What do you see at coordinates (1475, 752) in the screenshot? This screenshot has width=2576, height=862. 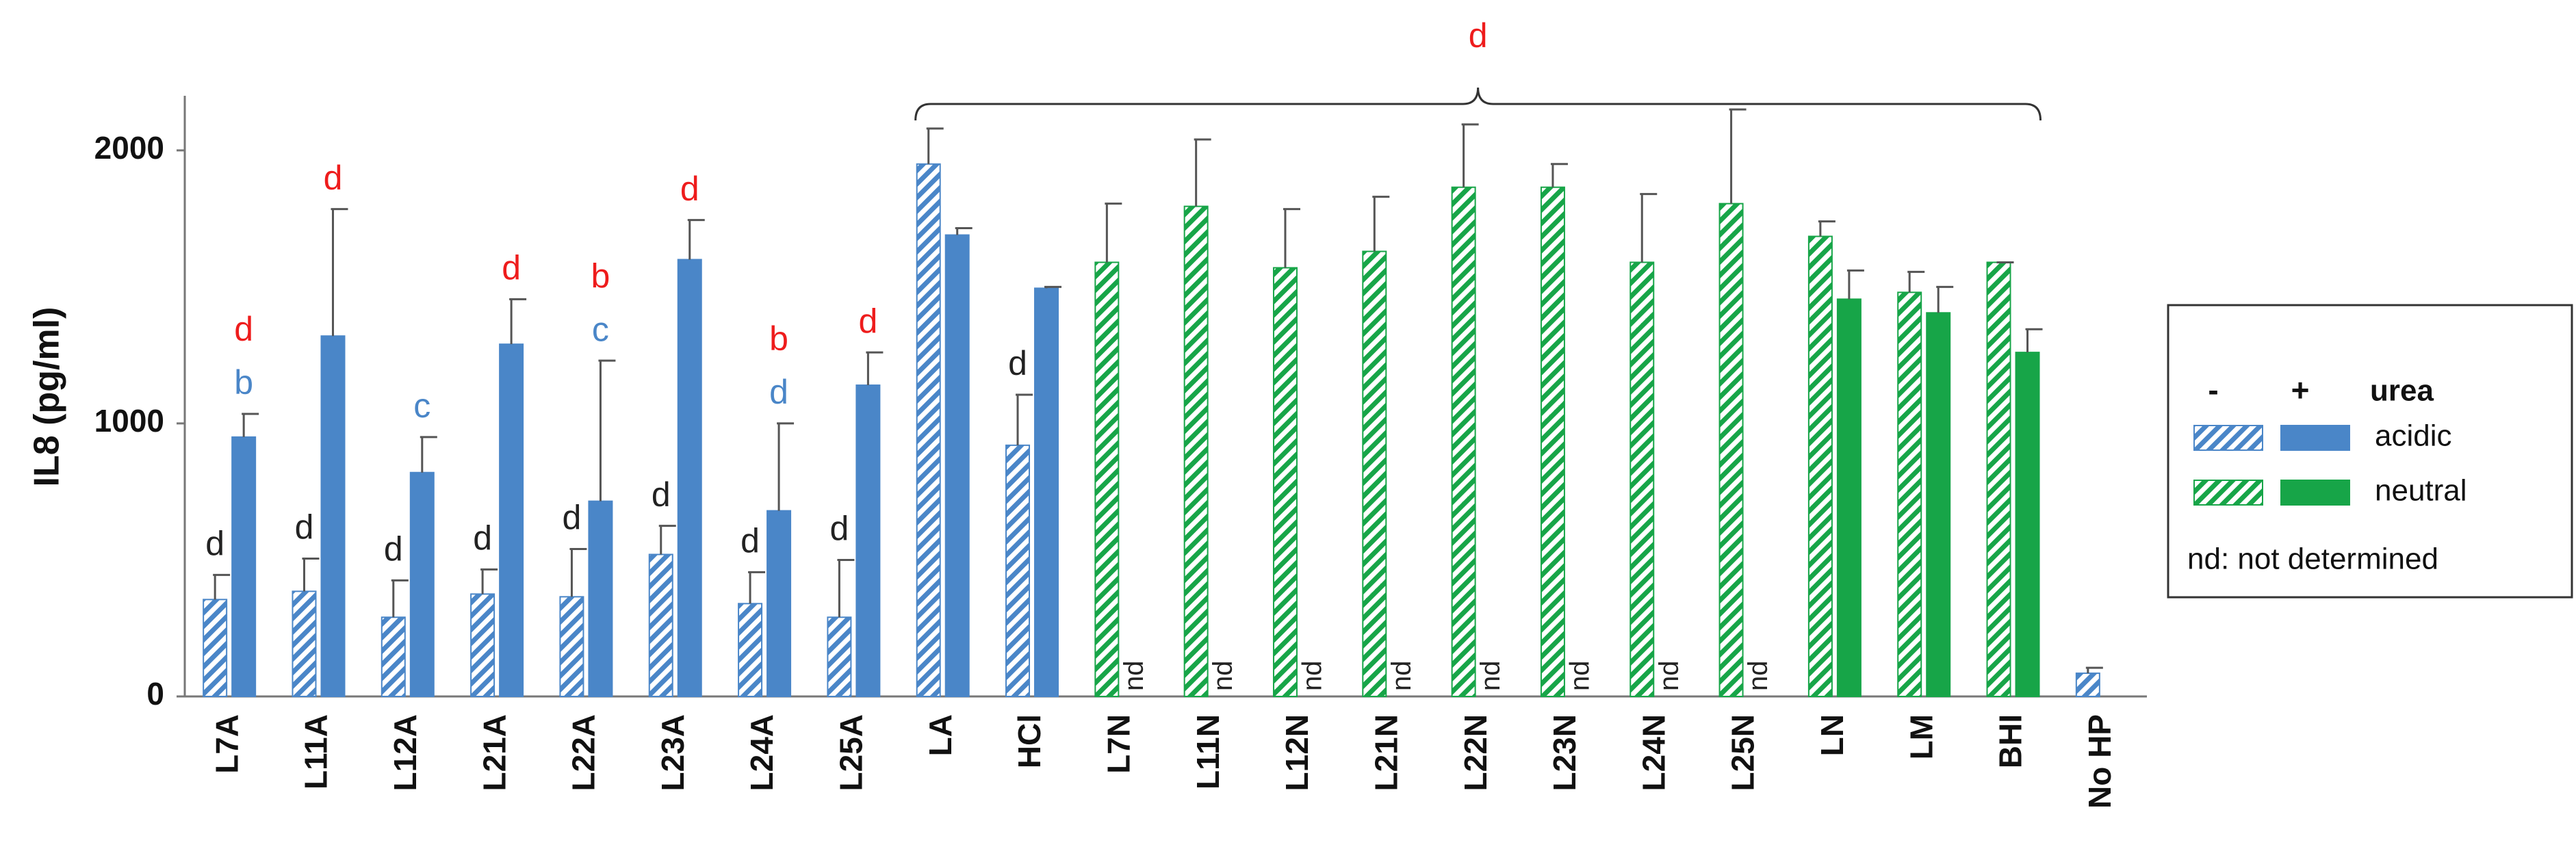 I see `x-tick-label: L22N` at bounding box center [1475, 752].